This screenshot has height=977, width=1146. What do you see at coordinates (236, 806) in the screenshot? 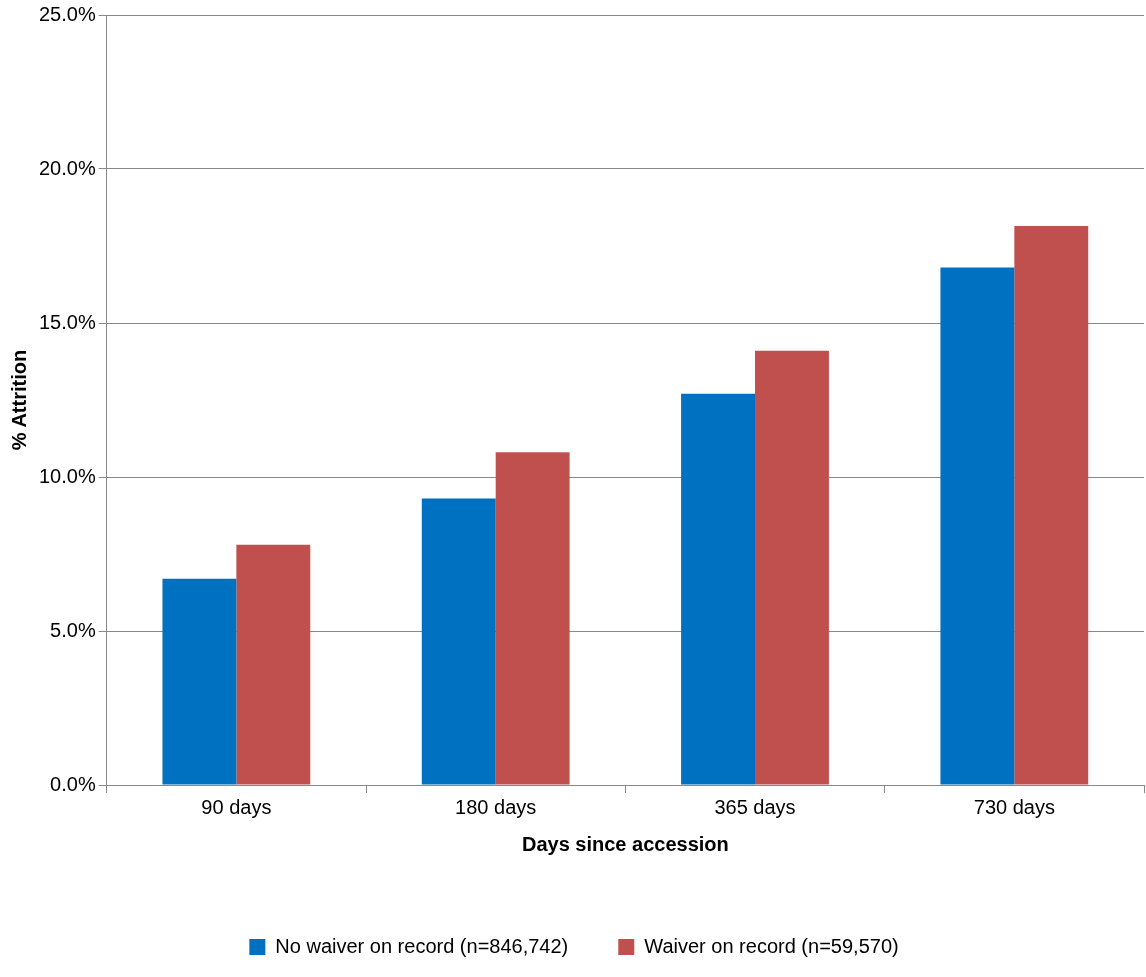
I see `x-tick-label: 90 days` at bounding box center [236, 806].